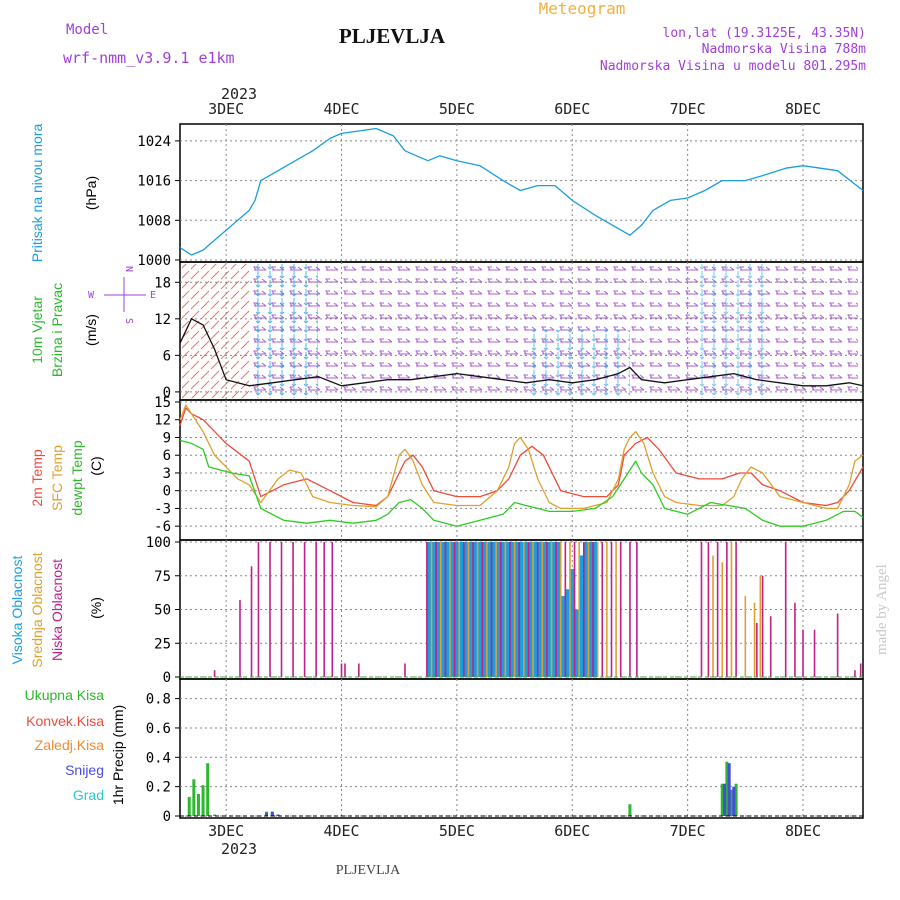 This screenshot has height=900, width=900. What do you see at coordinates (65, 721) in the screenshot?
I see `legend-convective-rain: Konvek.Kisa` at bounding box center [65, 721].